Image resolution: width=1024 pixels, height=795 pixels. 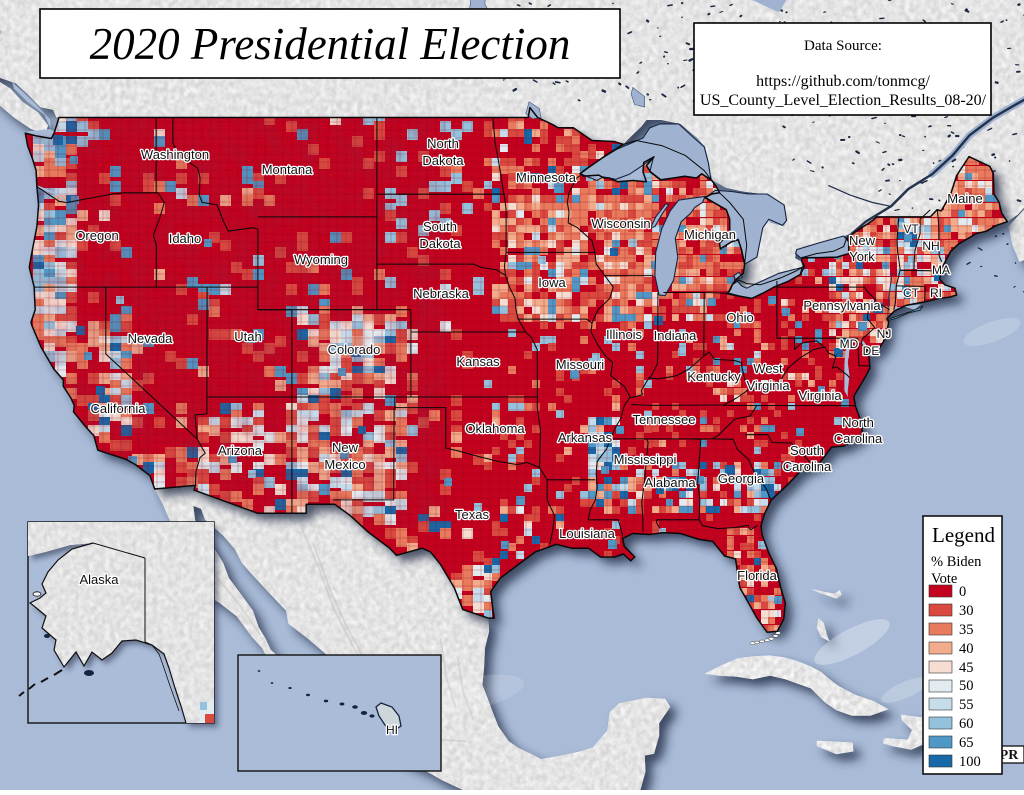 I want to click on svg-text: MA, so click(x=941, y=270).